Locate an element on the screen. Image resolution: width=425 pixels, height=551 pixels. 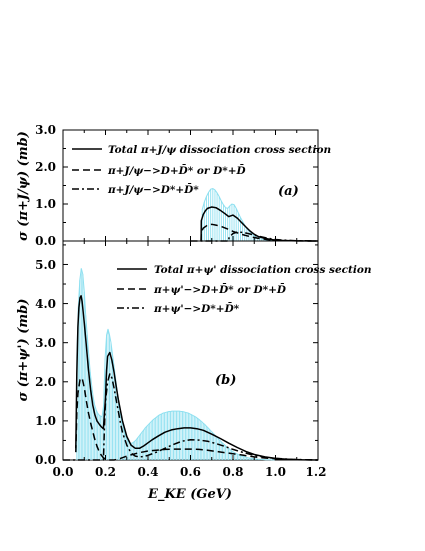
panel-b-xtick-label: 0.6 is located at coordinates (190, 472).